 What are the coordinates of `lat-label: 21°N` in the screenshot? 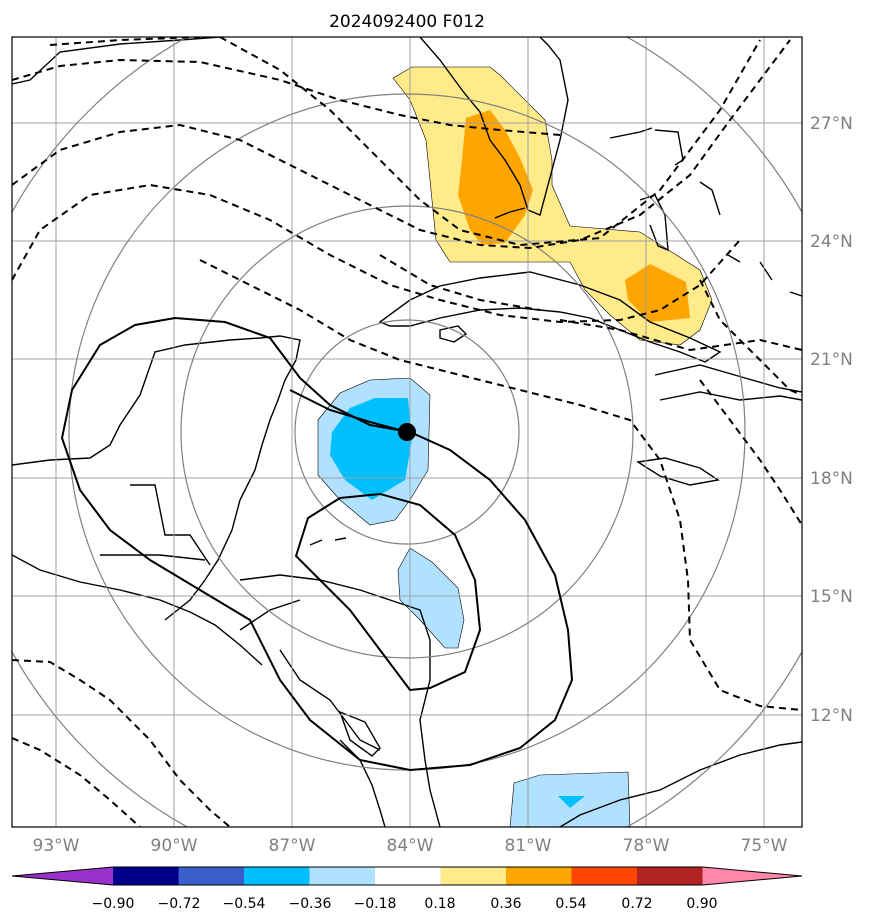 It's located at (831, 360).